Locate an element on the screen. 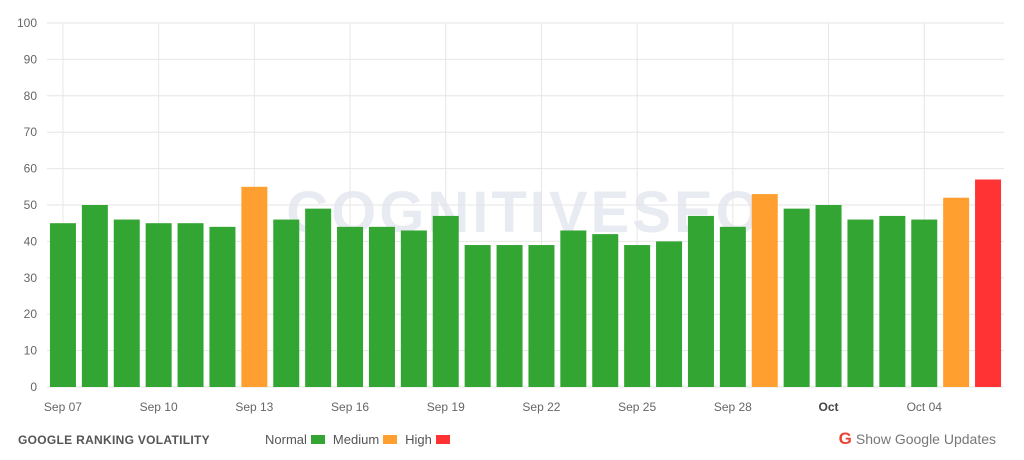 This screenshot has width=1024, height=460. x-tick-label: Sep 28 is located at coordinates (733, 407).